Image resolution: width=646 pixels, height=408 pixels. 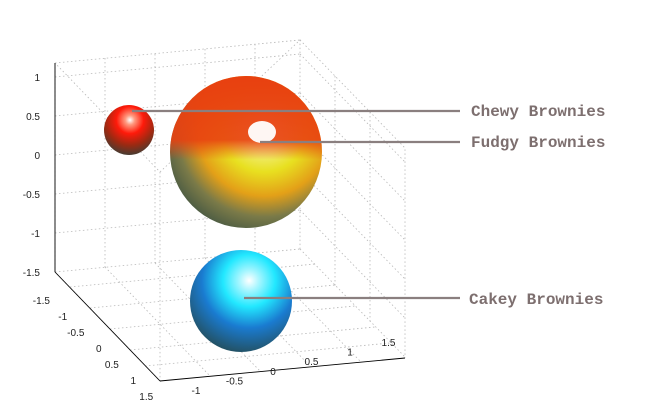 What do you see at coordinates (282, 369) in the screenshot?
I see `x-axis-line` at bounding box center [282, 369].